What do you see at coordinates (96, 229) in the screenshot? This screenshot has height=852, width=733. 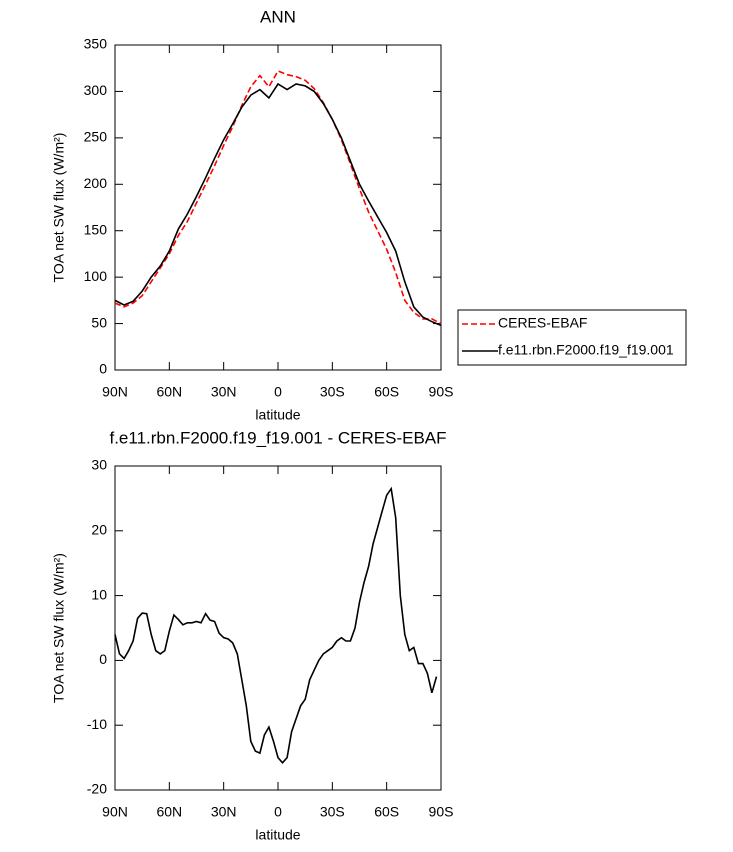 I see `y-tick-label: 150` at bounding box center [96, 229].